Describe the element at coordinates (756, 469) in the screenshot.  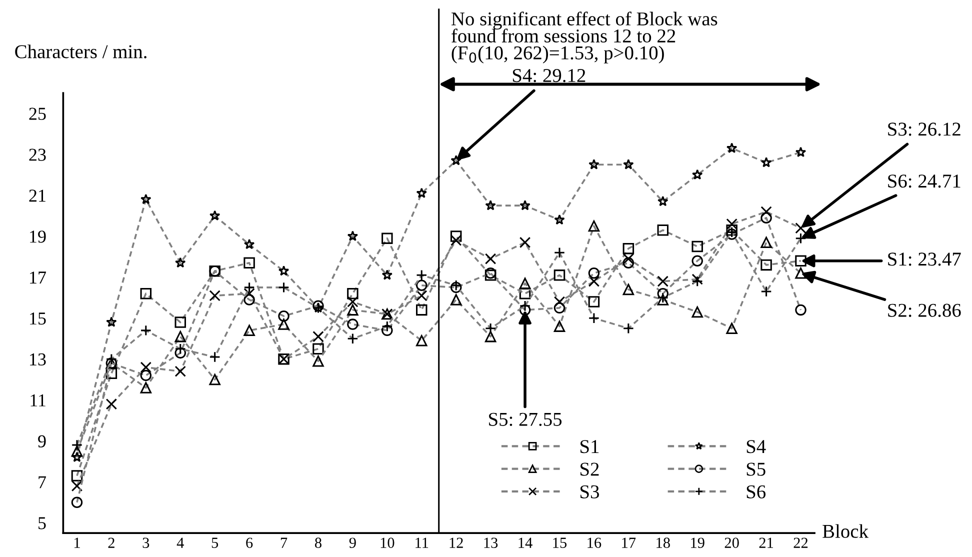
I see `legend-label: S5` at that location.